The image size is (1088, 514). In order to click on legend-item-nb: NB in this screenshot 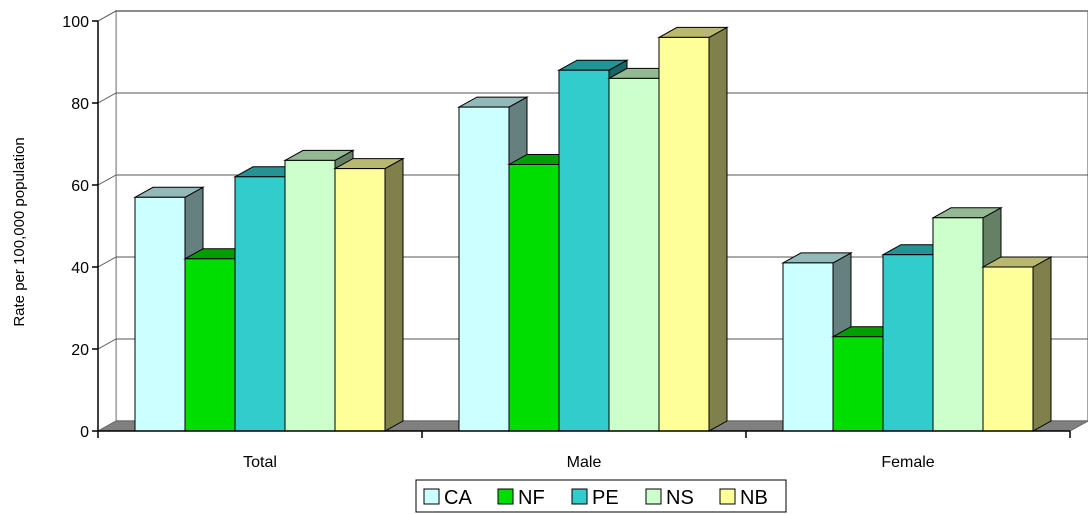, I will do `click(743, 498)`.